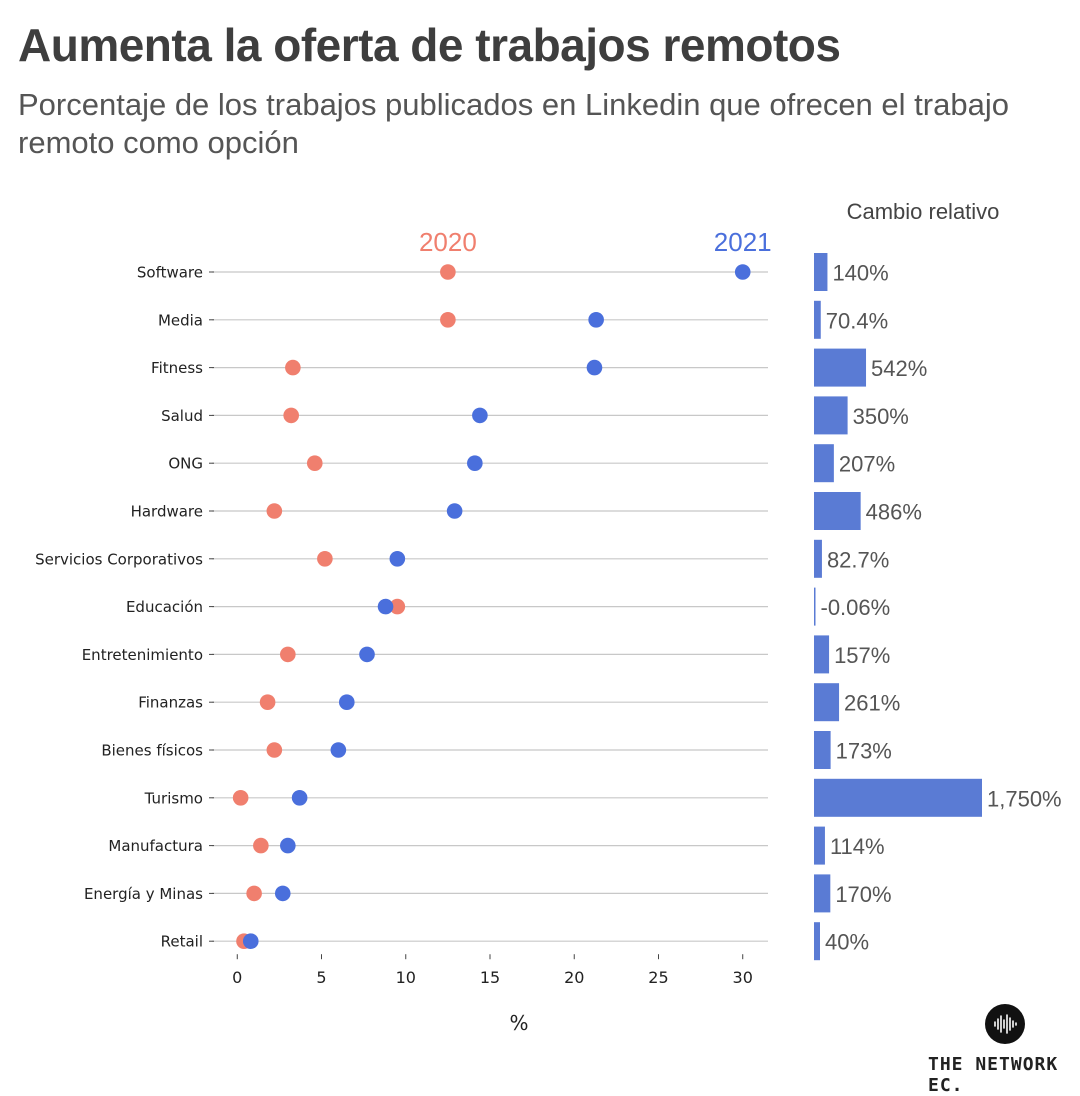  What do you see at coordinates (899, 368) in the screenshot?
I see `relative-change-label: 542%` at bounding box center [899, 368].